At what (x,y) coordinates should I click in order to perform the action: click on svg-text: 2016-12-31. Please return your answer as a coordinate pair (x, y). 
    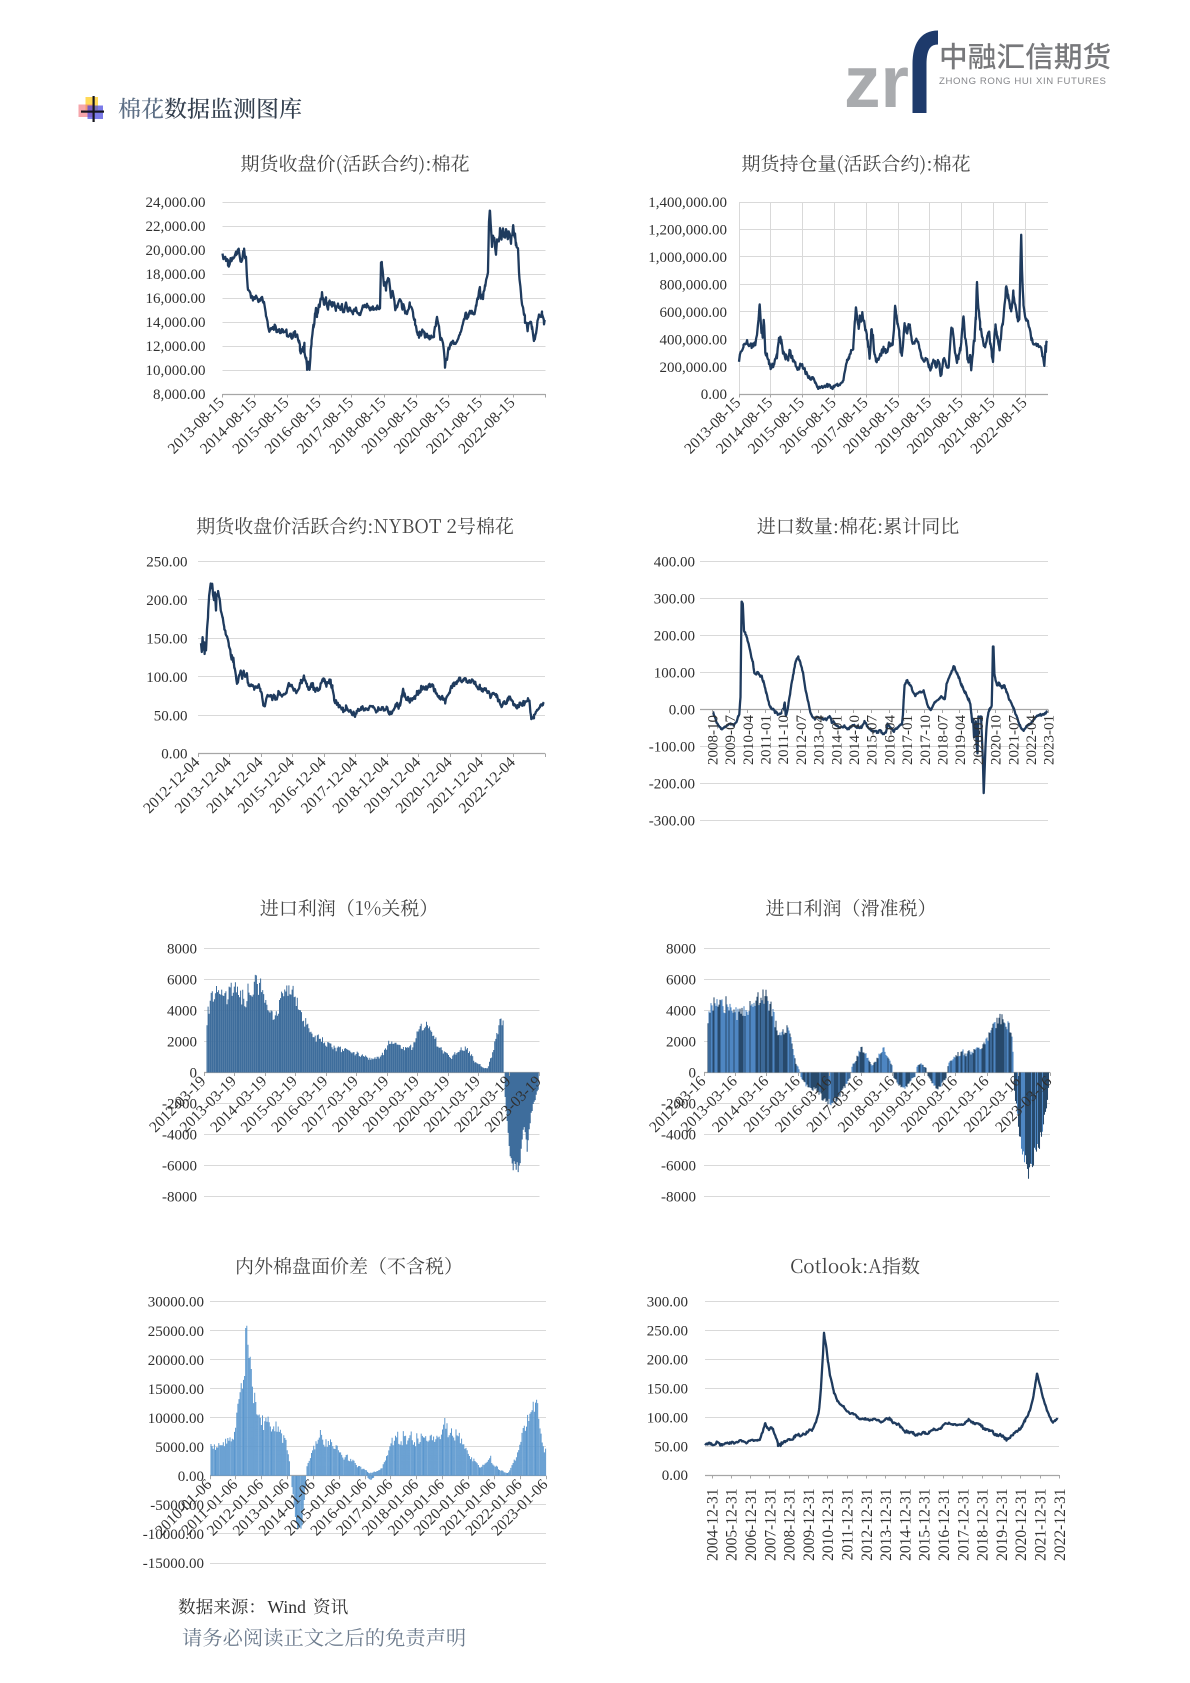
    Looking at the image, I should click on (944, 1525).